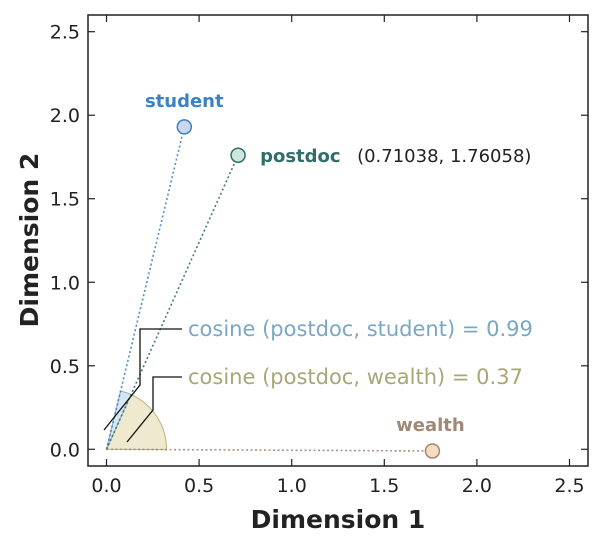  Describe the element at coordinates (360, 329) in the screenshot. I see `annotation-cosine-postdoc-student: cosine (postdoc, student) = 0.99` at that location.